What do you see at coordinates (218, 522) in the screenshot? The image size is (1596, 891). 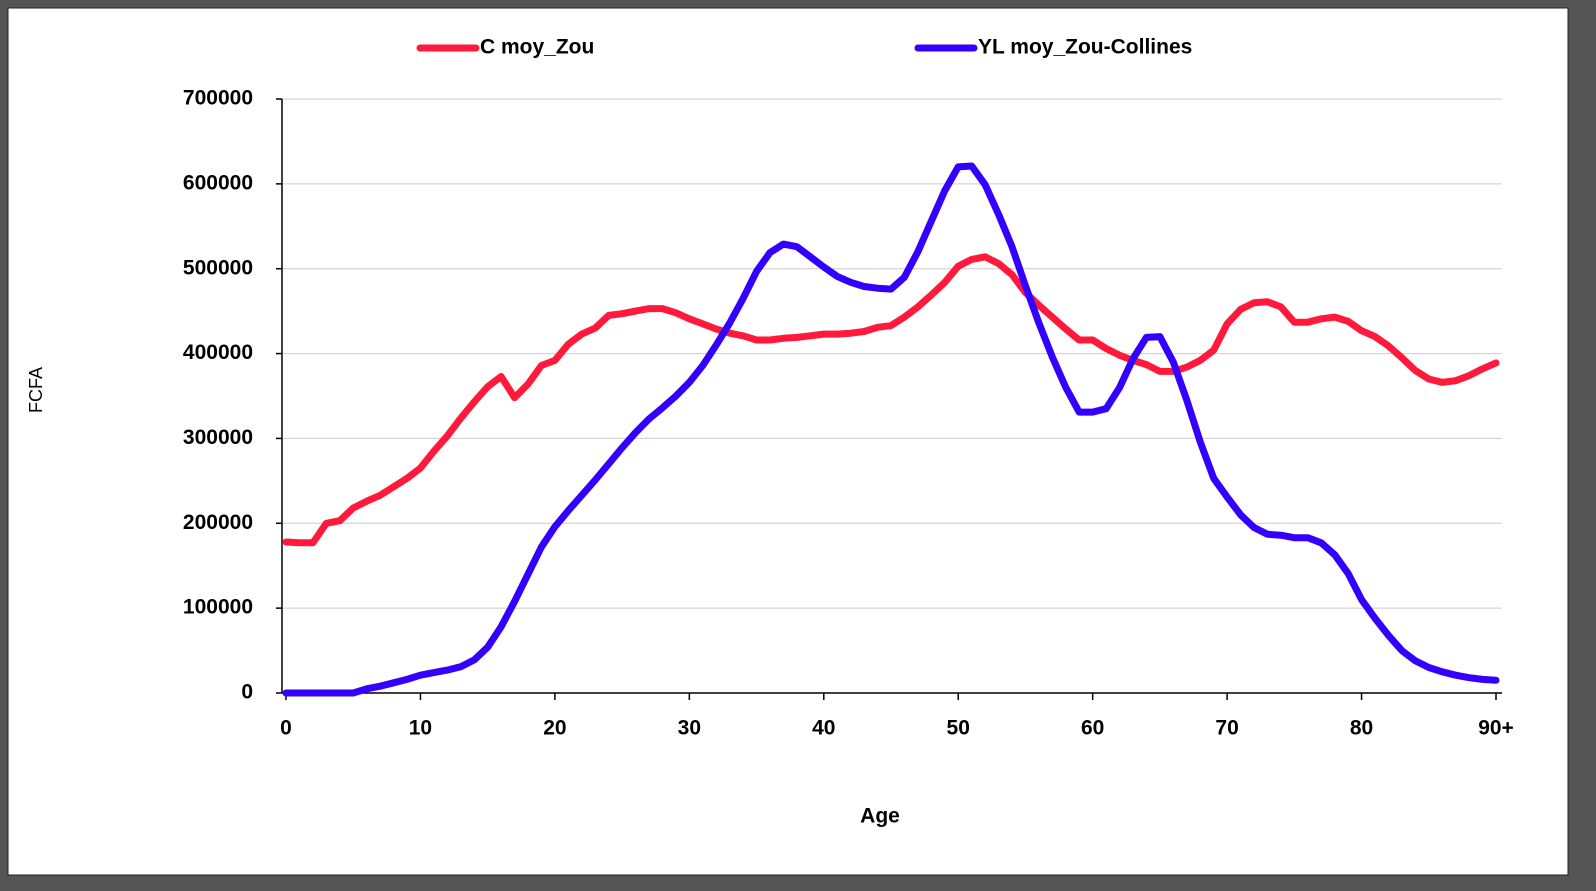 I see `y-tick-label: 200000` at bounding box center [218, 522].